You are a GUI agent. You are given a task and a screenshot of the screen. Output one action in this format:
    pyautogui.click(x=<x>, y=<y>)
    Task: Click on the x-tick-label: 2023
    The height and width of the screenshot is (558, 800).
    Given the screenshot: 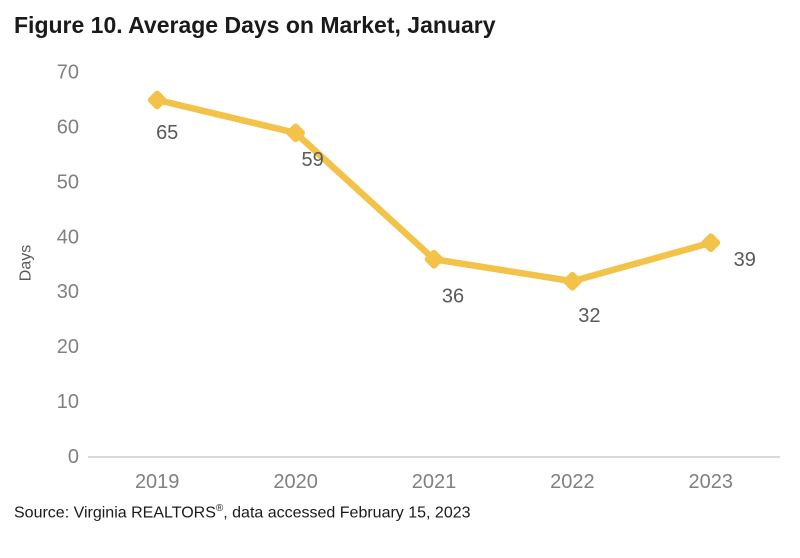 What is the action you would take?
    pyautogui.click(x=711, y=482)
    